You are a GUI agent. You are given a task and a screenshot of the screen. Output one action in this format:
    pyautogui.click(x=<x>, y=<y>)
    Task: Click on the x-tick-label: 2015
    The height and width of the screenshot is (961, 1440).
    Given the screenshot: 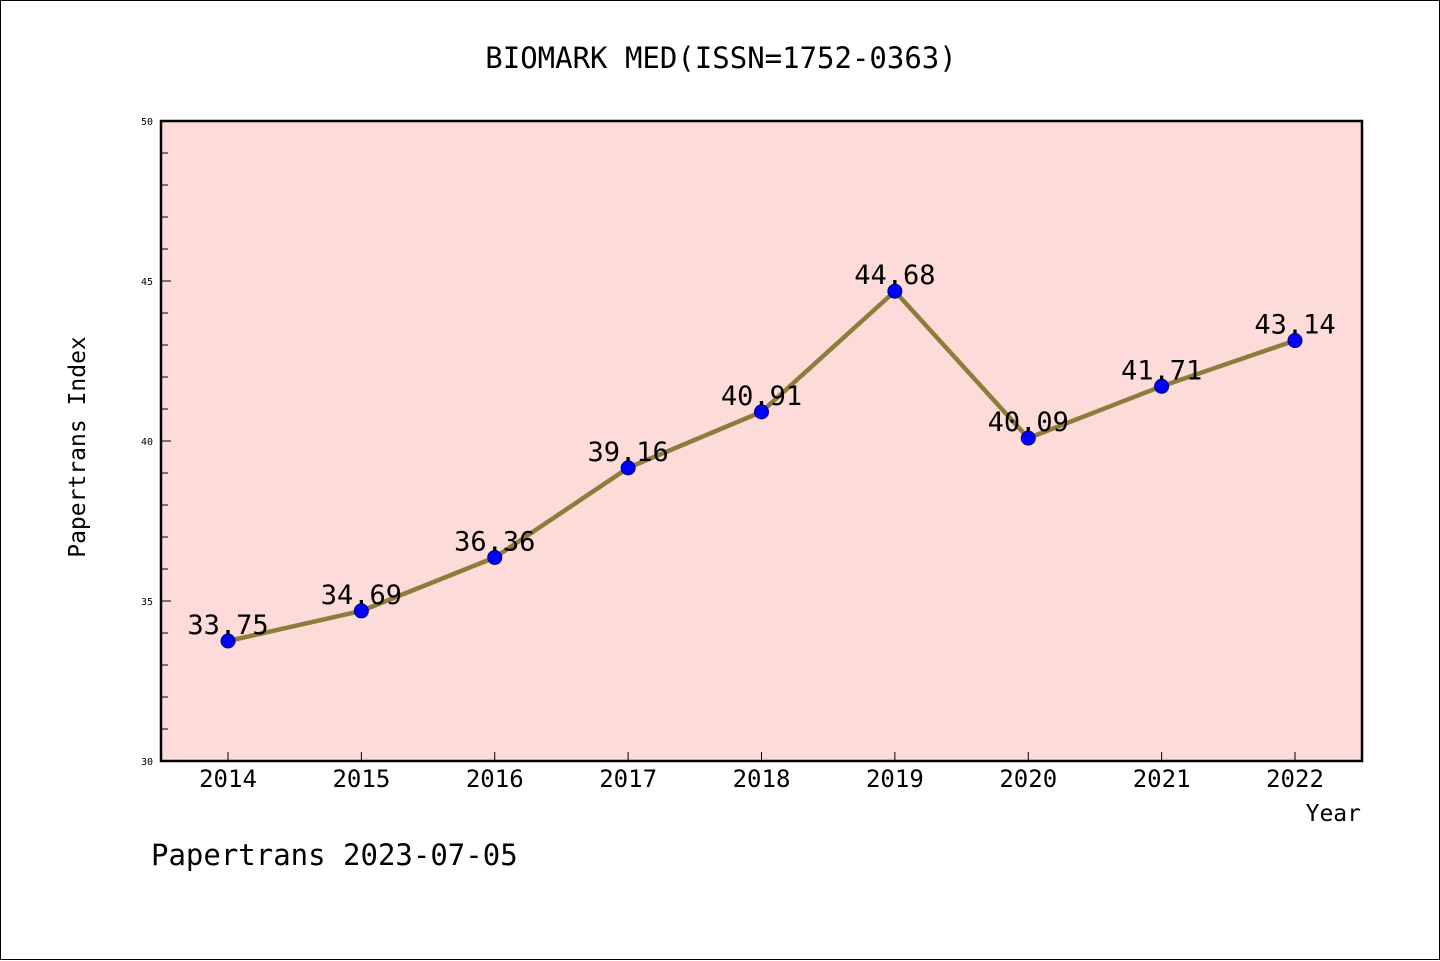 What is the action you would take?
    pyautogui.click(x=361, y=779)
    